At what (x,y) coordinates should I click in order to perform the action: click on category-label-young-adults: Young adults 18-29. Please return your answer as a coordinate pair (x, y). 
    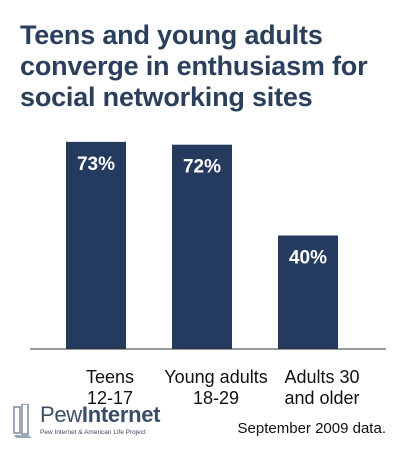
    Looking at the image, I should click on (216, 388).